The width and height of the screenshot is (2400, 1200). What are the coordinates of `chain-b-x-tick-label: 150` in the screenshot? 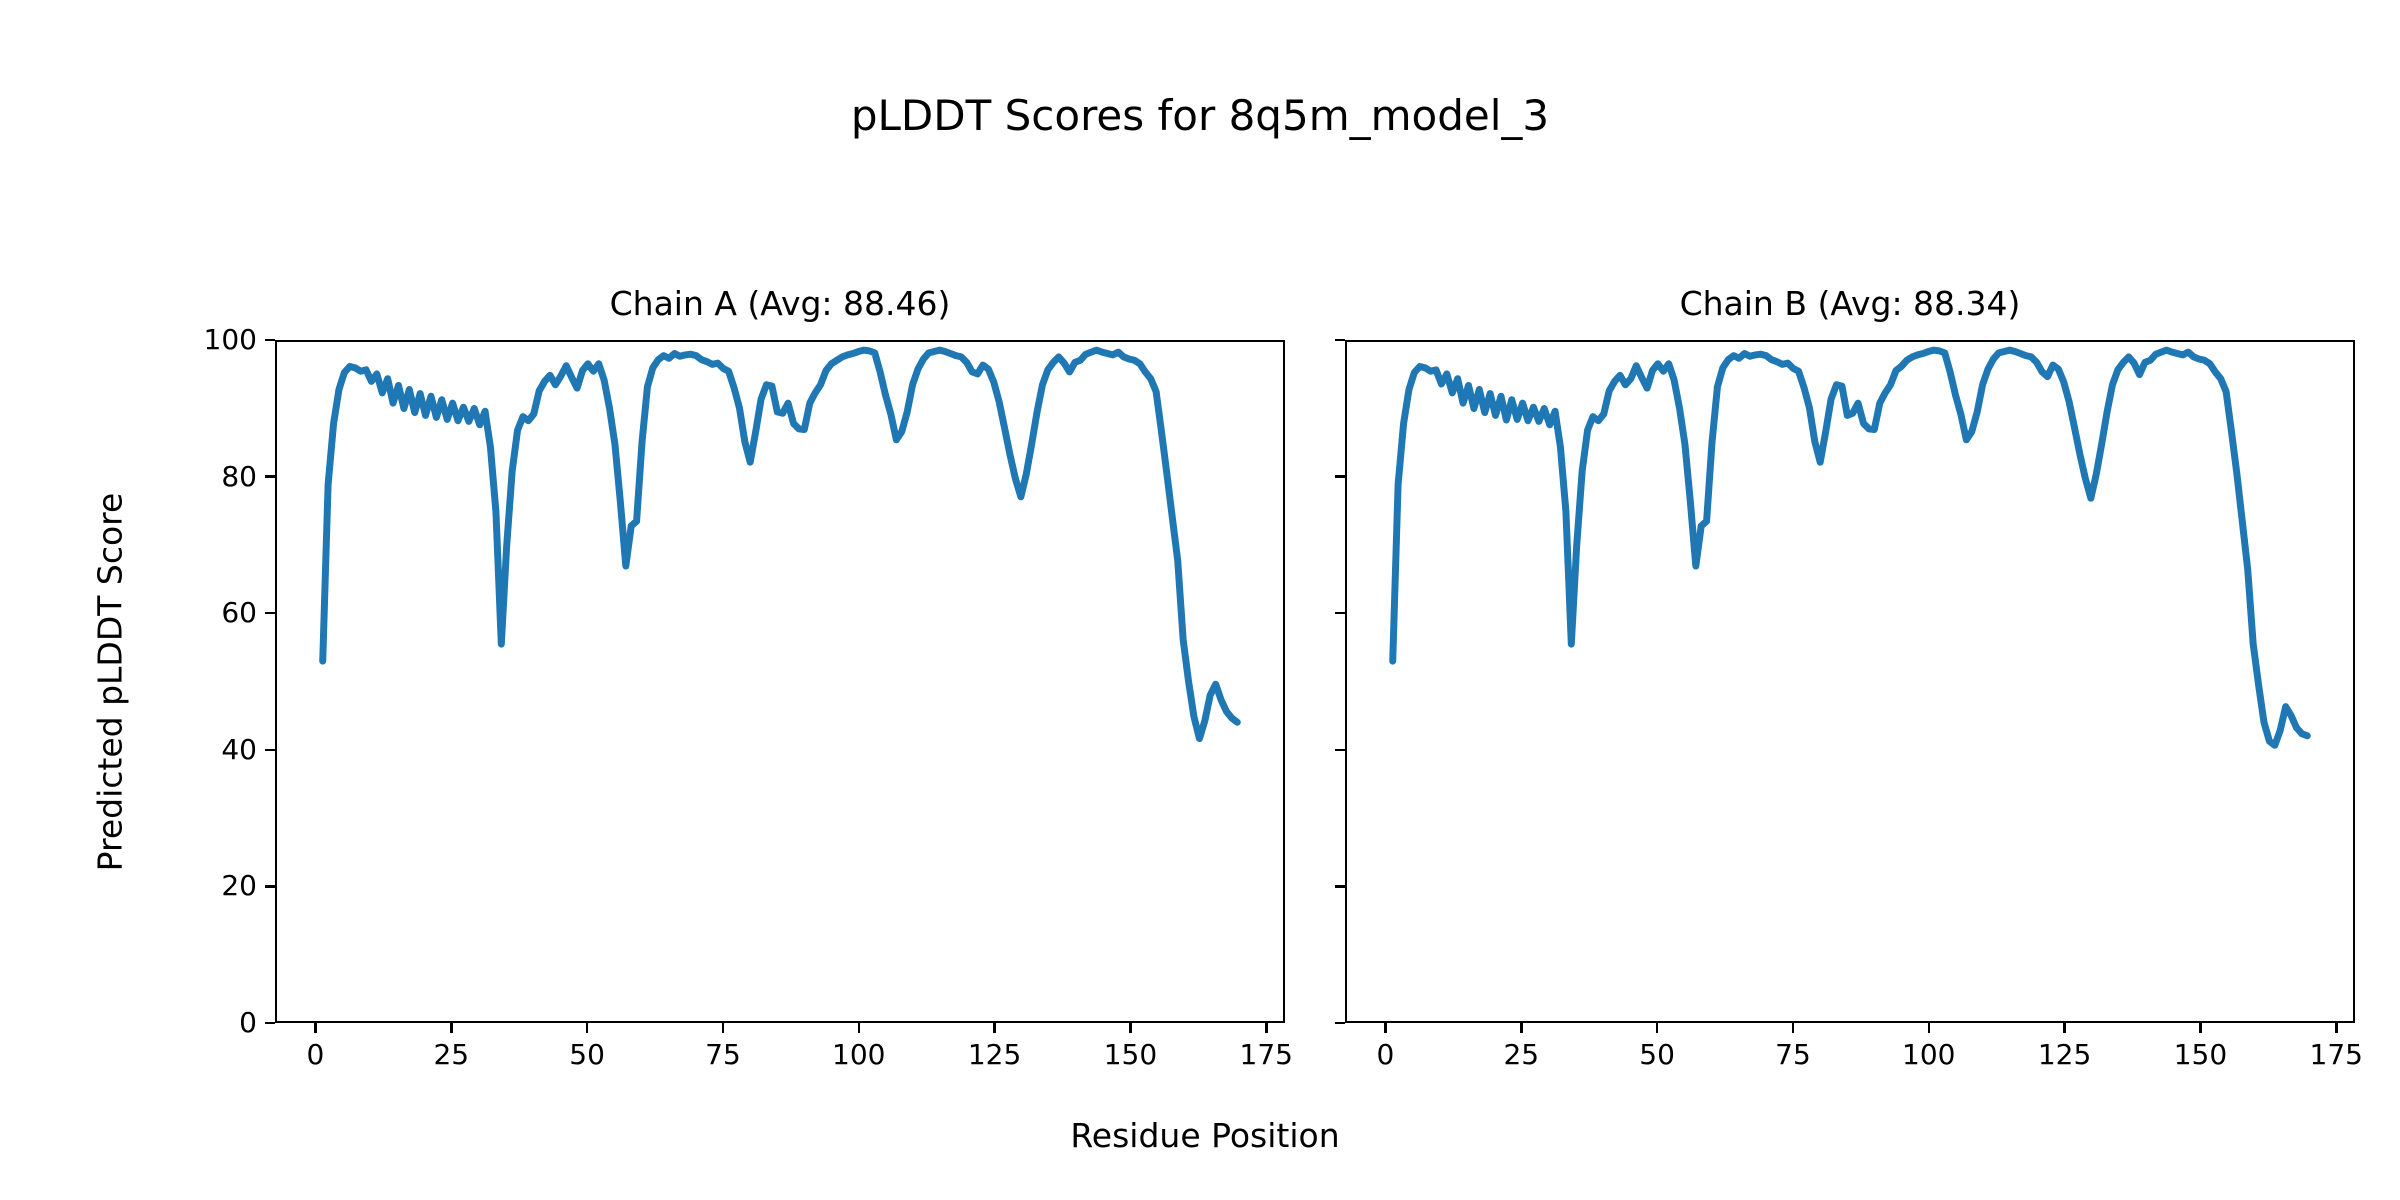 It's located at (2200, 1054).